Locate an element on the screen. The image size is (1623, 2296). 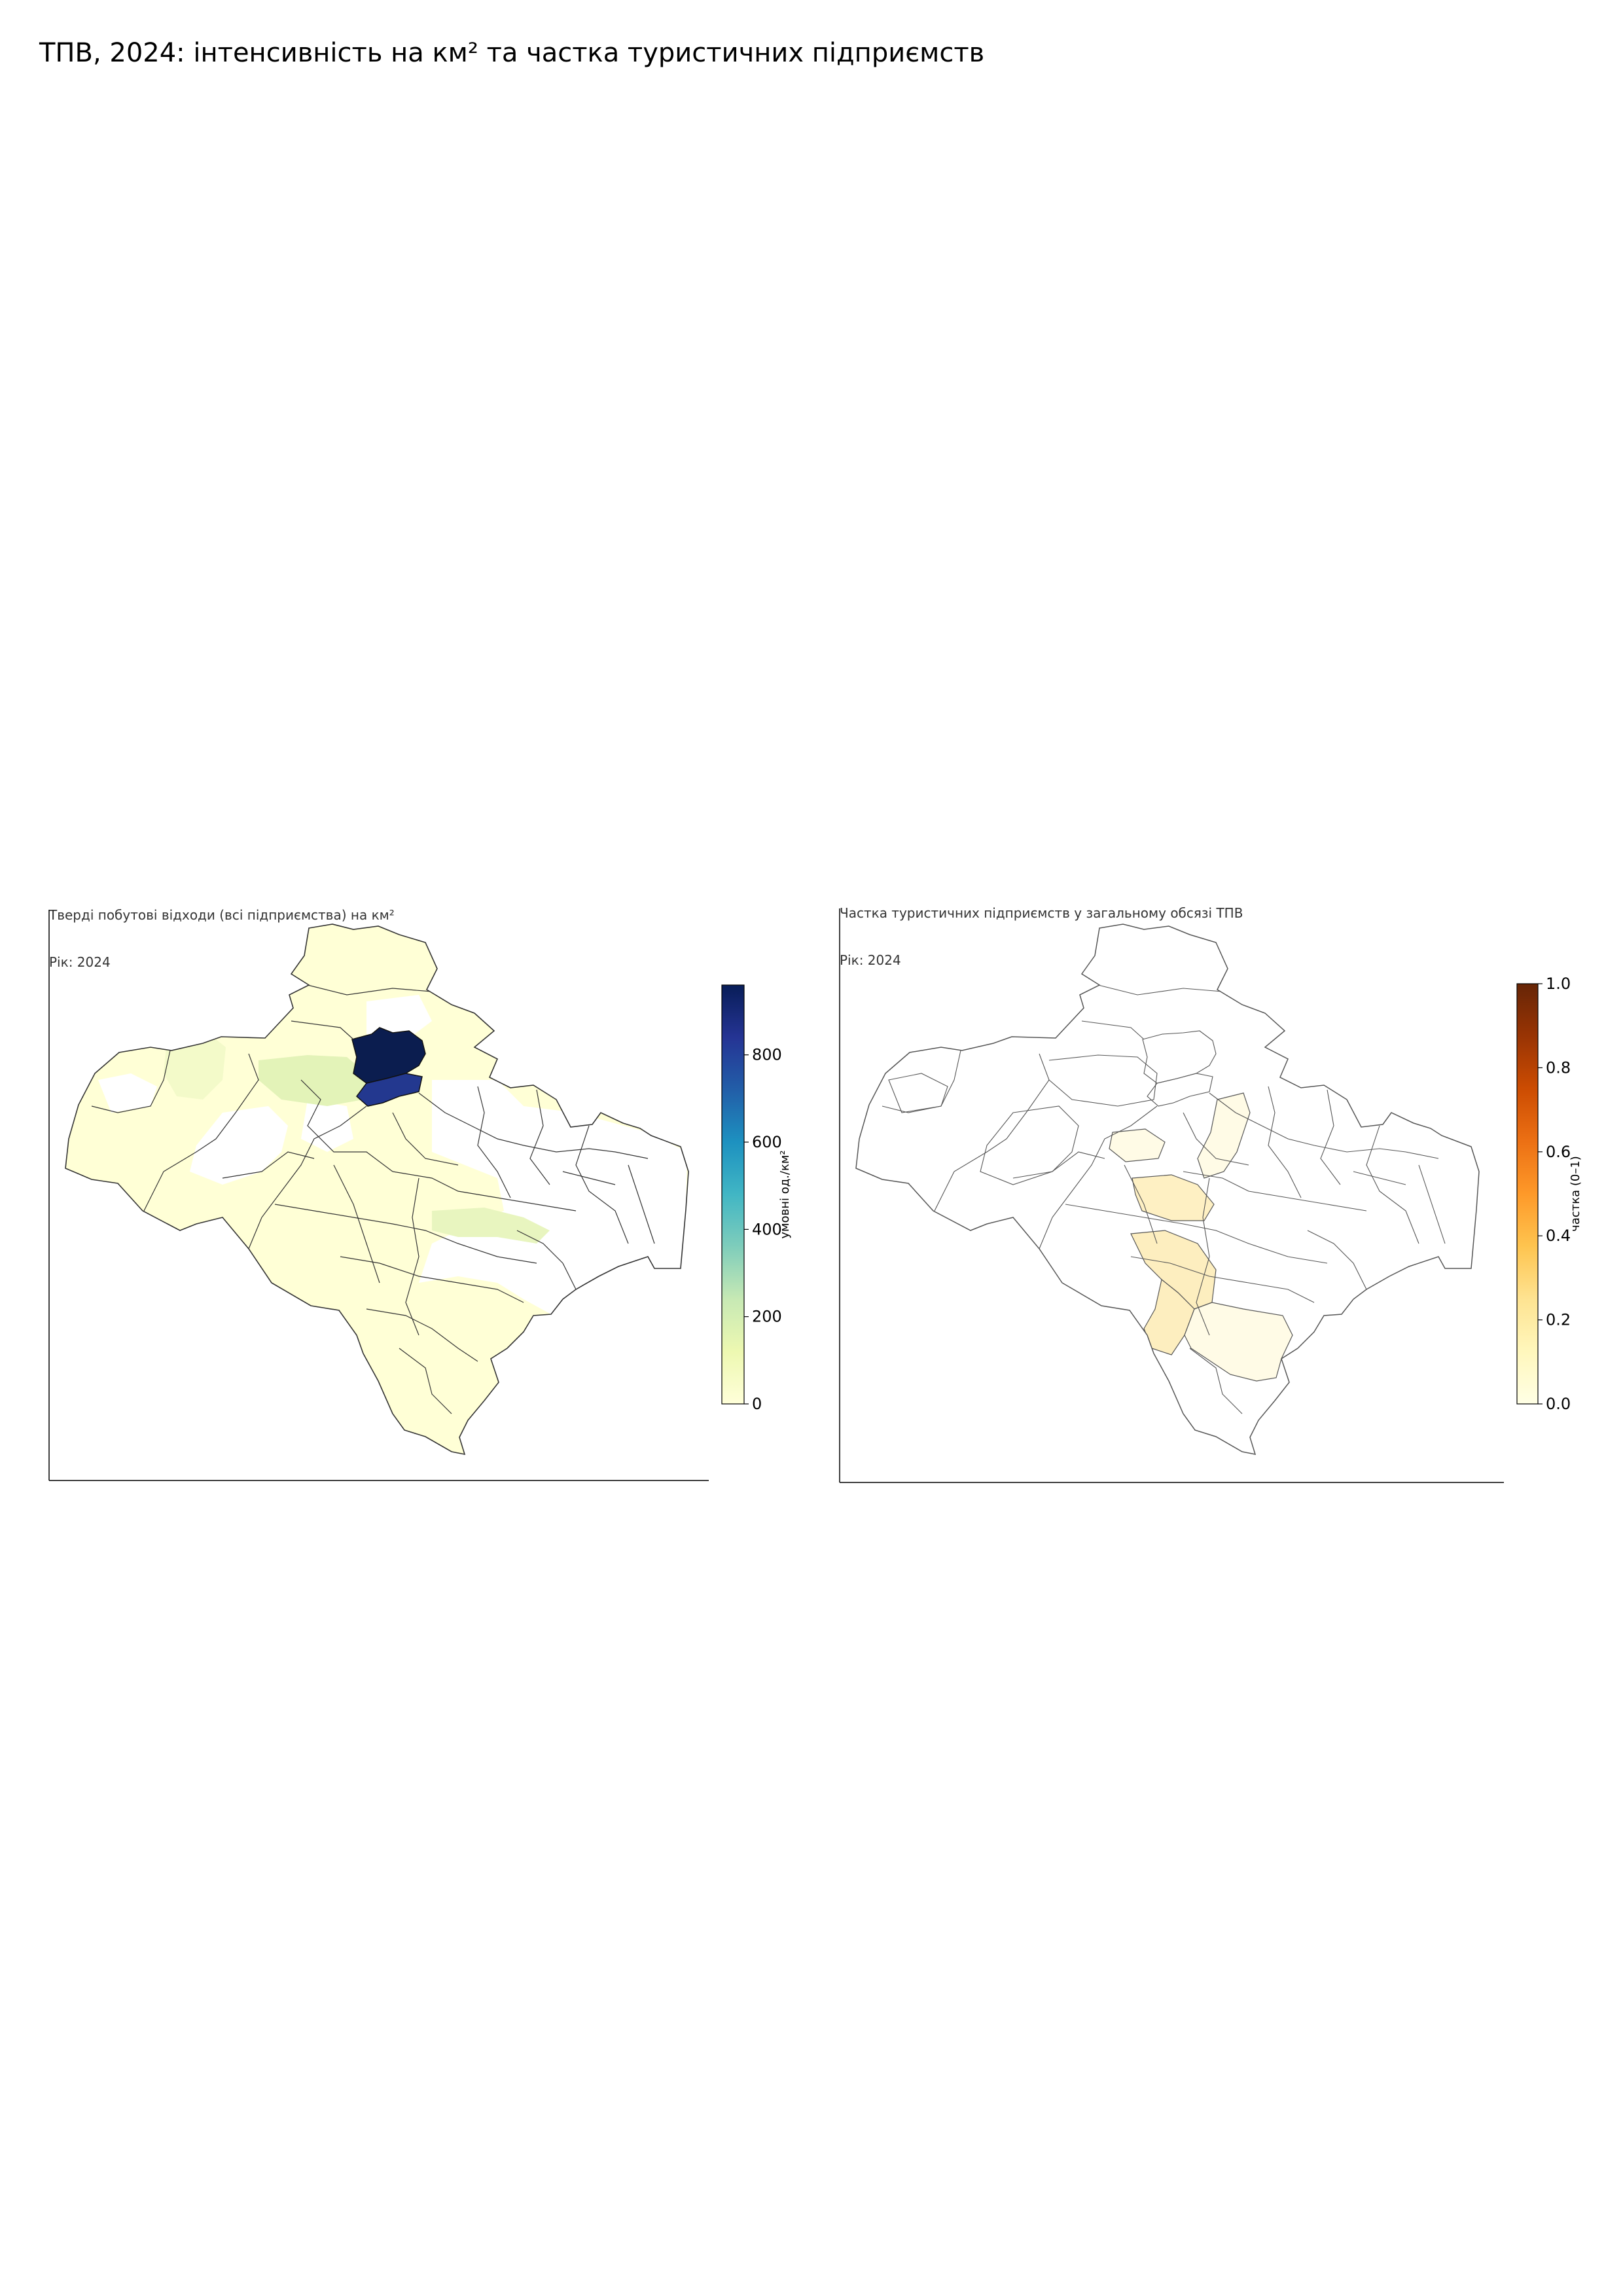
right-colorbar-label: частка (0–1) is located at coordinates (1575, 1194).